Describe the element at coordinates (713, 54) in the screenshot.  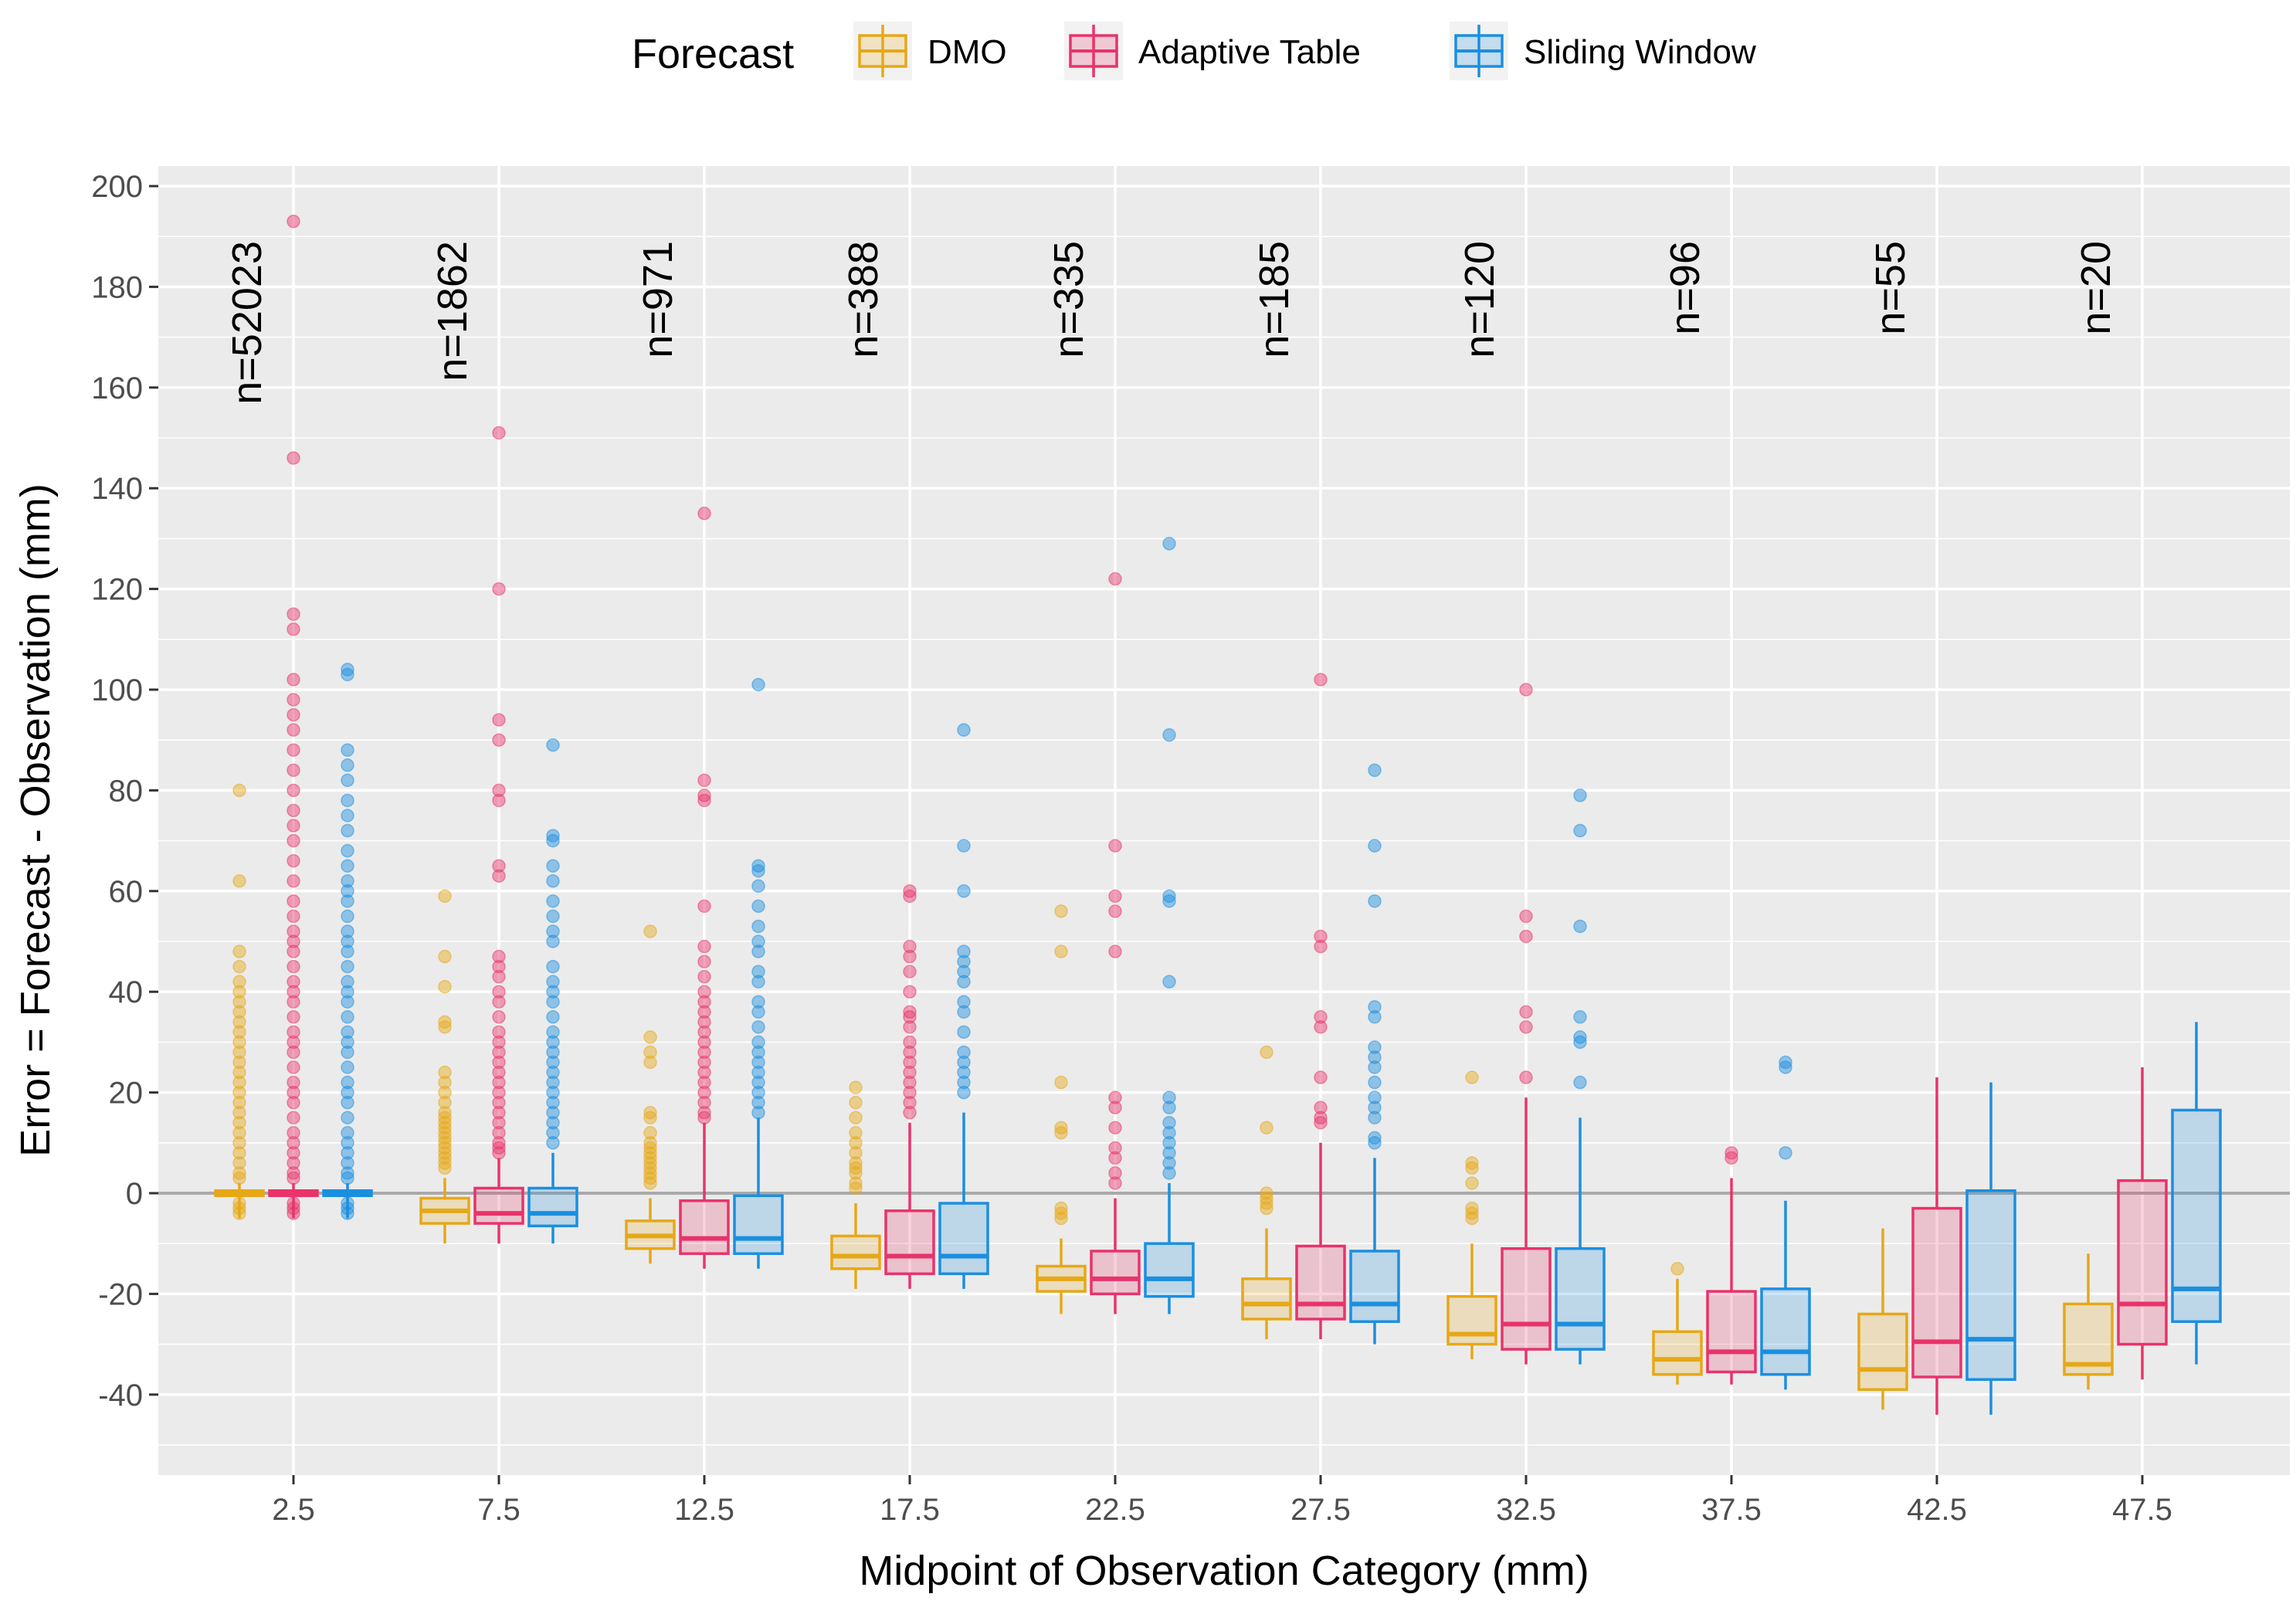
I see `legend-title: Forecast` at that location.